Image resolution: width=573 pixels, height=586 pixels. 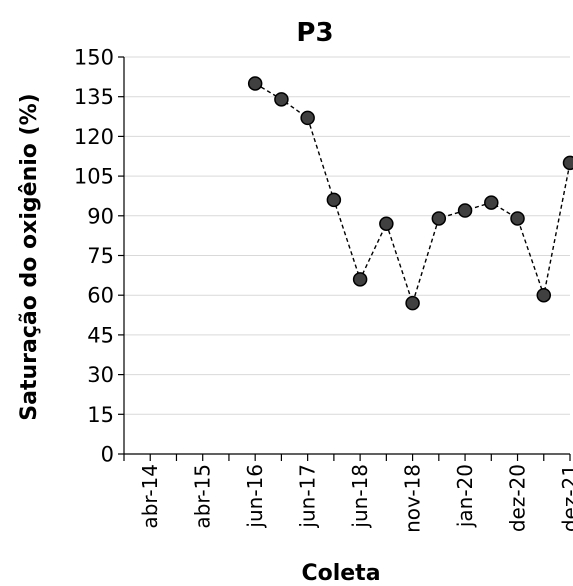 What do you see at coordinates (94, 177) in the screenshot?
I see `y-tick-label: 105` at bounding box center [94, 177].